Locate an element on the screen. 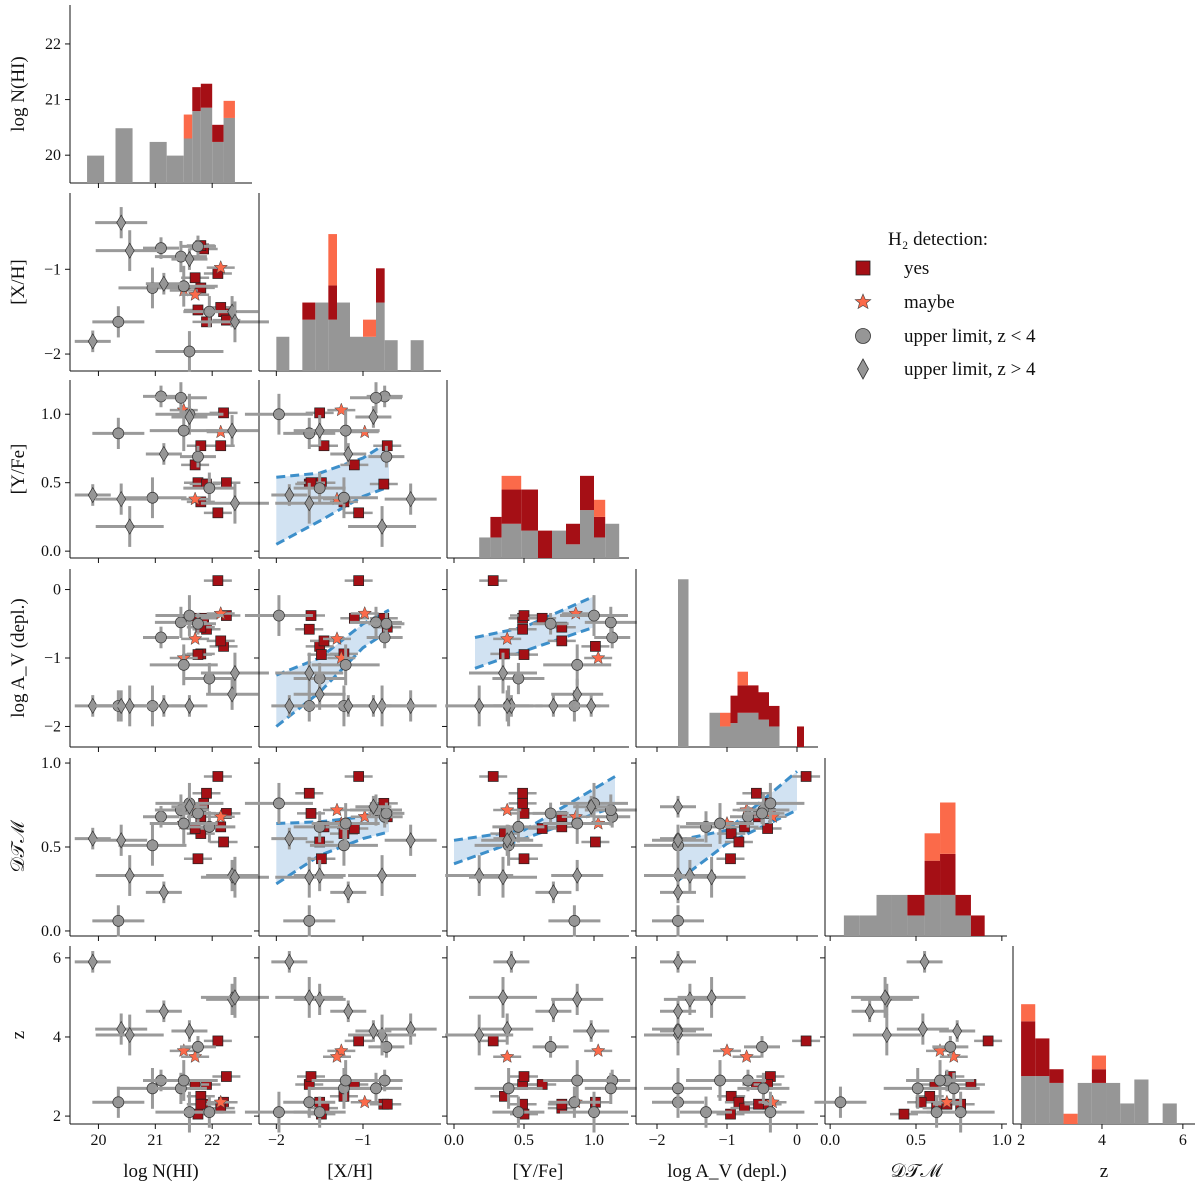 Image resolution: width=1200 pixels, height=1190 pixels. band-edge-hi is located at coordinates (534, 808).